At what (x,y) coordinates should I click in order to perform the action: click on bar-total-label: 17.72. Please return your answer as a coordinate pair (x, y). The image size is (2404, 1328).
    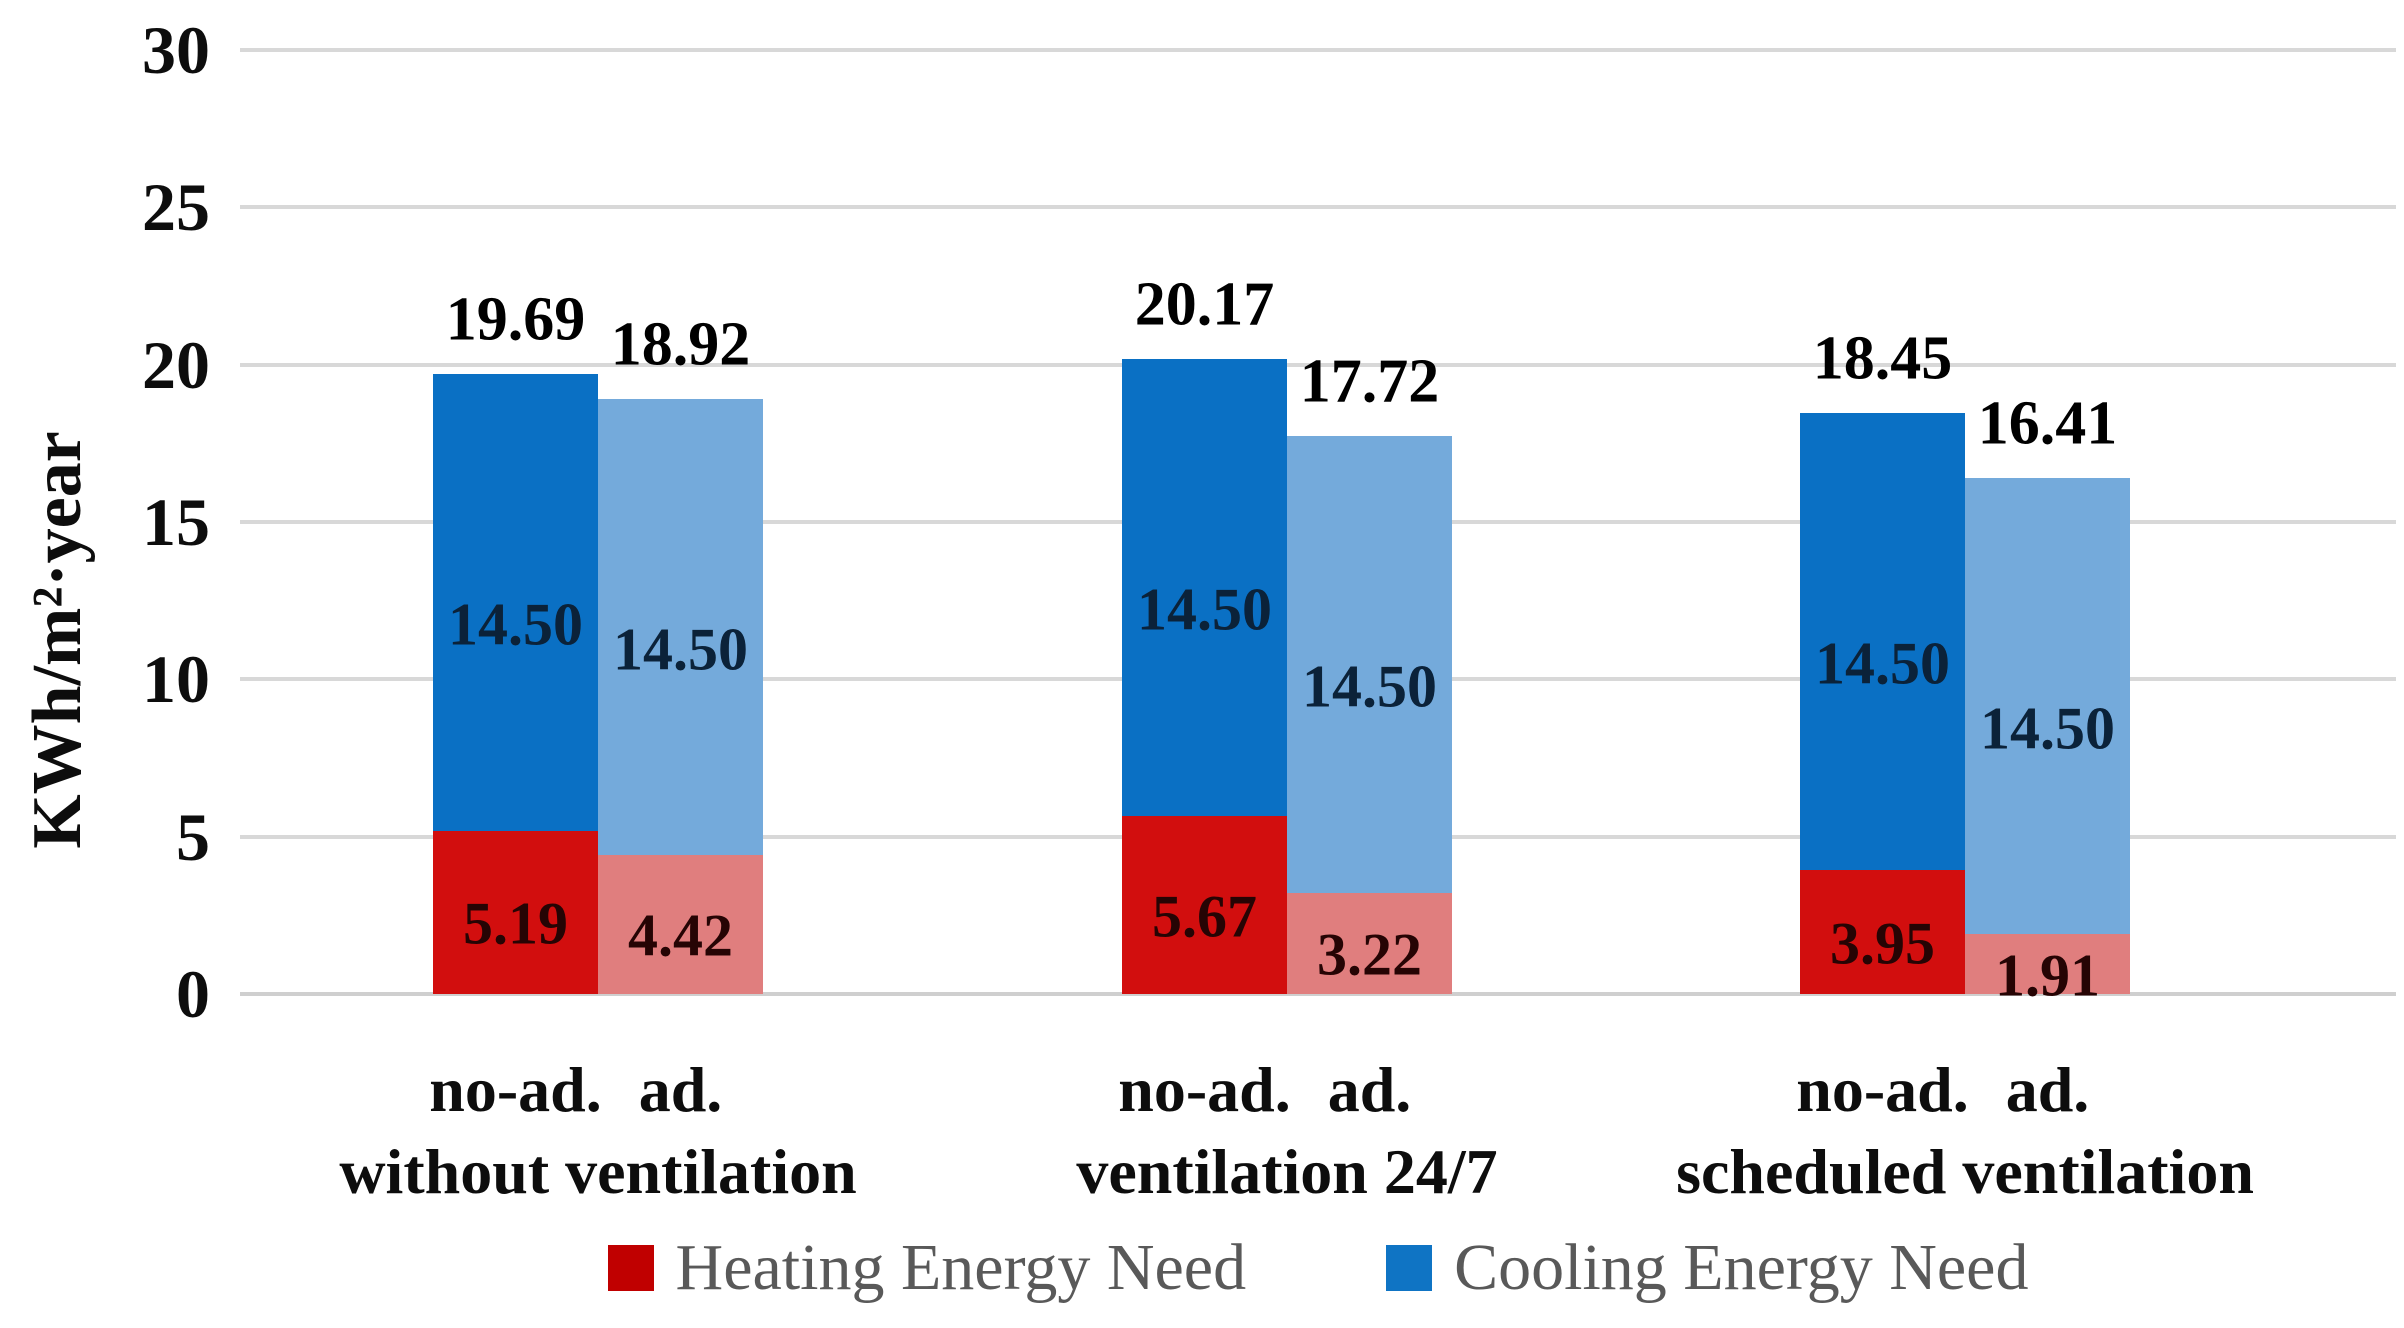
    Looking at the image, I should click on (1369, 381).